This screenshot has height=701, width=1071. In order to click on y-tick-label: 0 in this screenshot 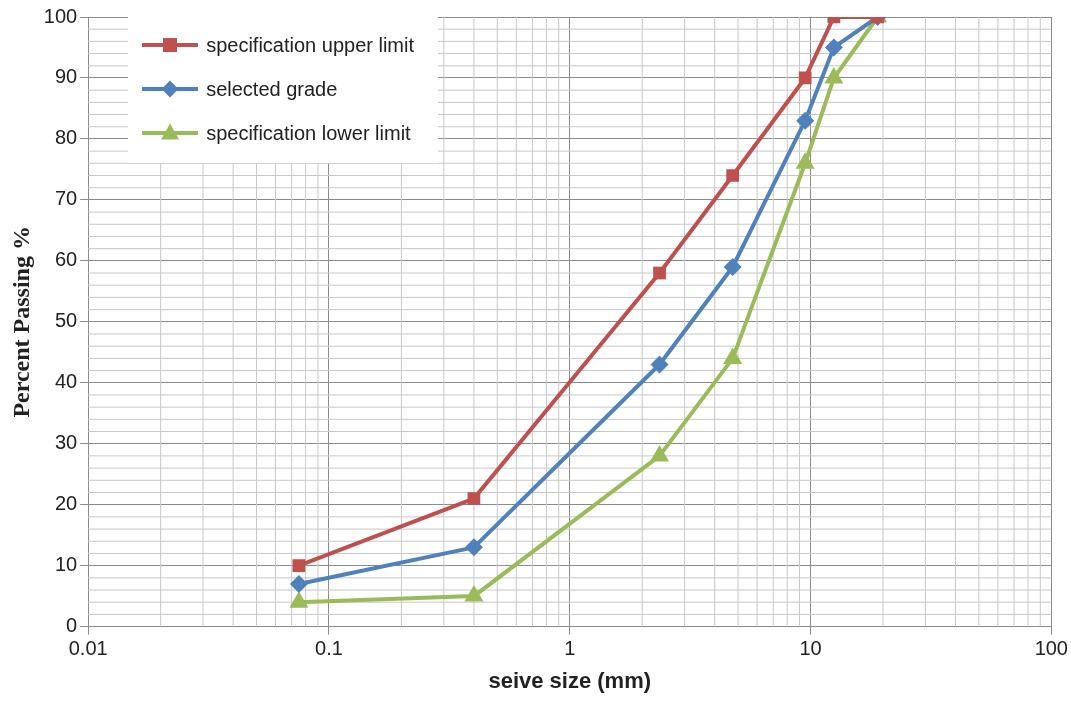, I will do `click(72, 625)`.